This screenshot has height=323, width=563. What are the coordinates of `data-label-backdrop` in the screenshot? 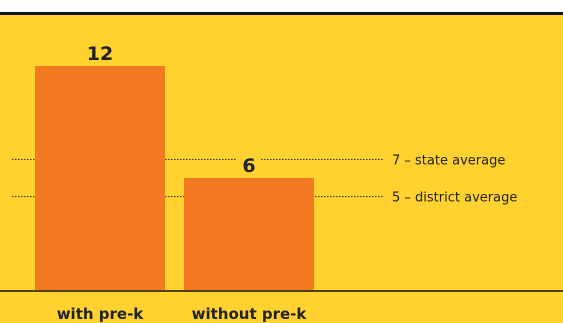 It's located at (249, 165).